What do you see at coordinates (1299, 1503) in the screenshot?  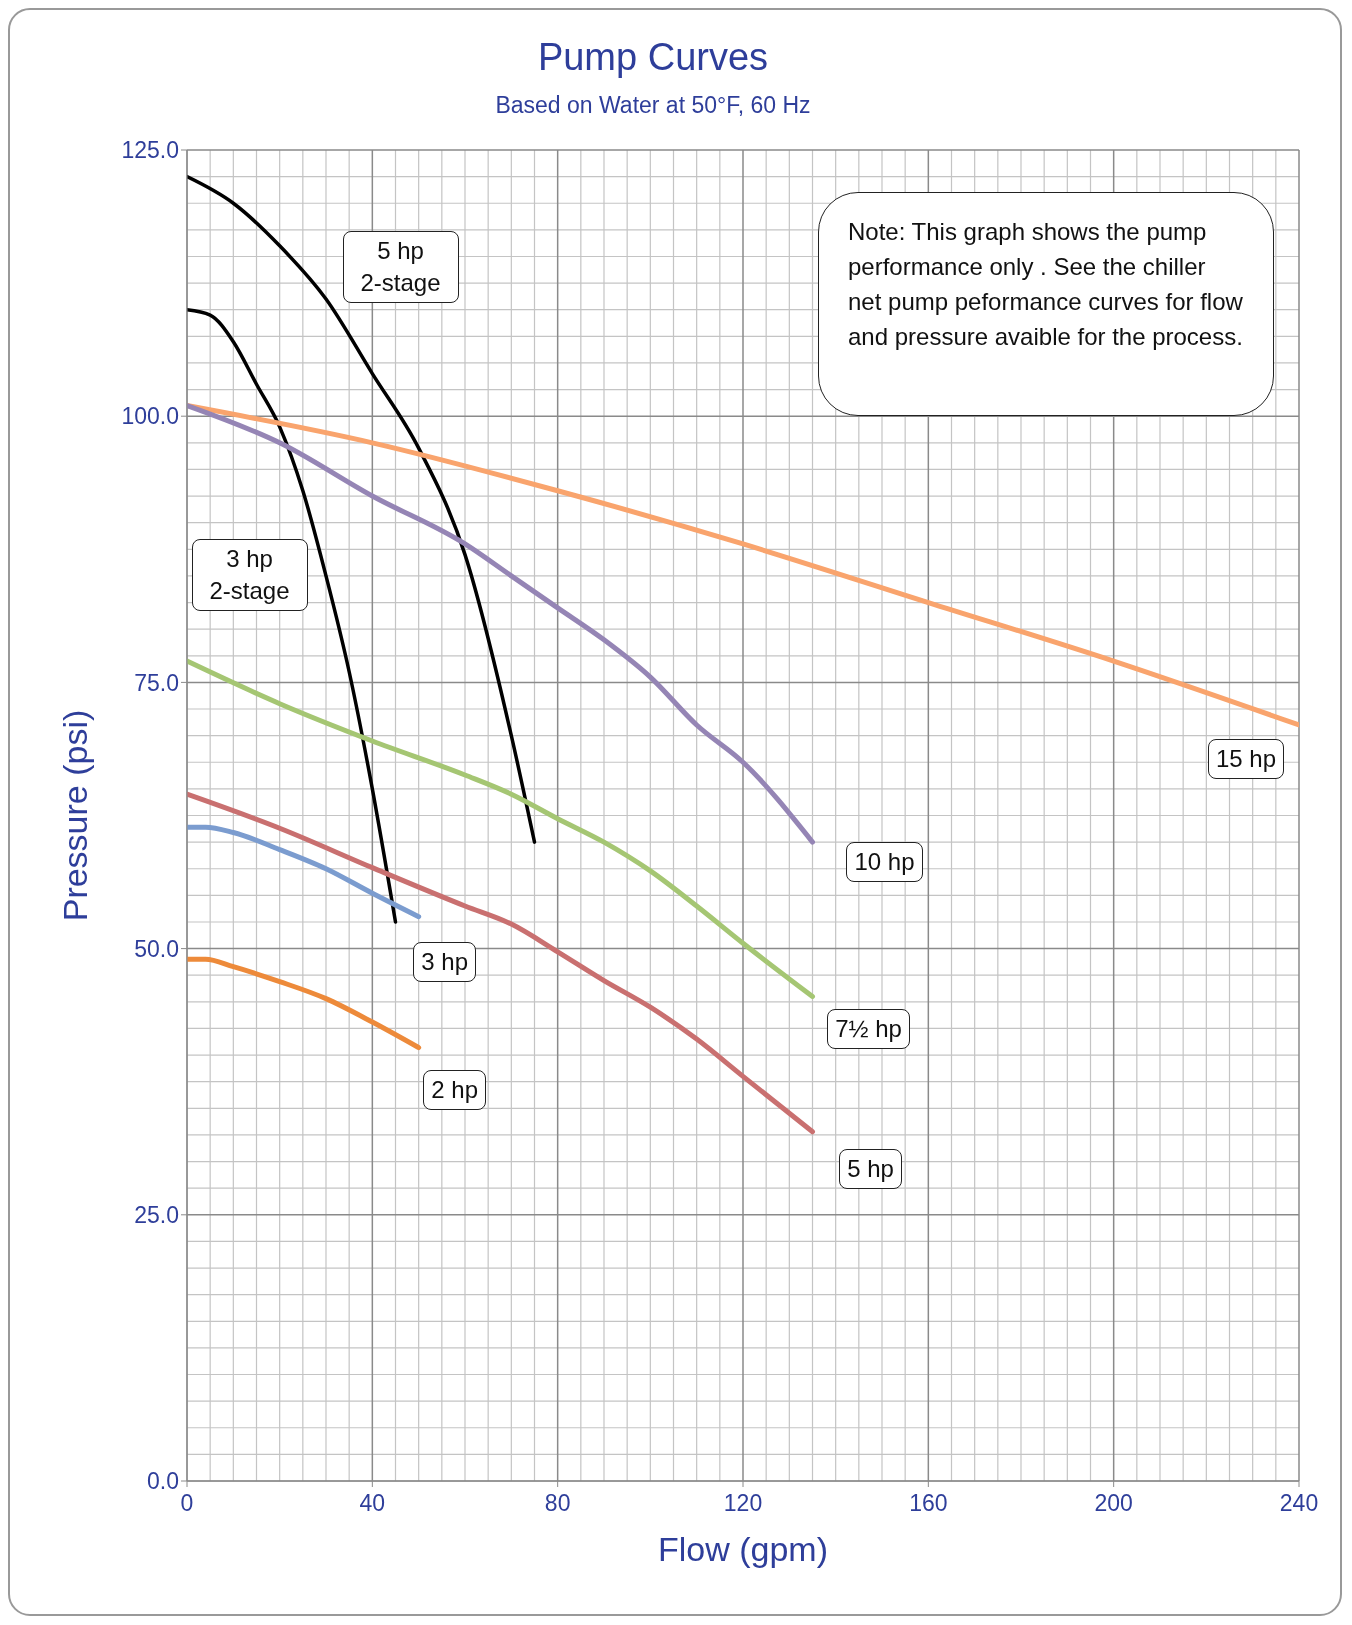 I see `x-tick-label: 240` at bounding box center [1299, 1503].